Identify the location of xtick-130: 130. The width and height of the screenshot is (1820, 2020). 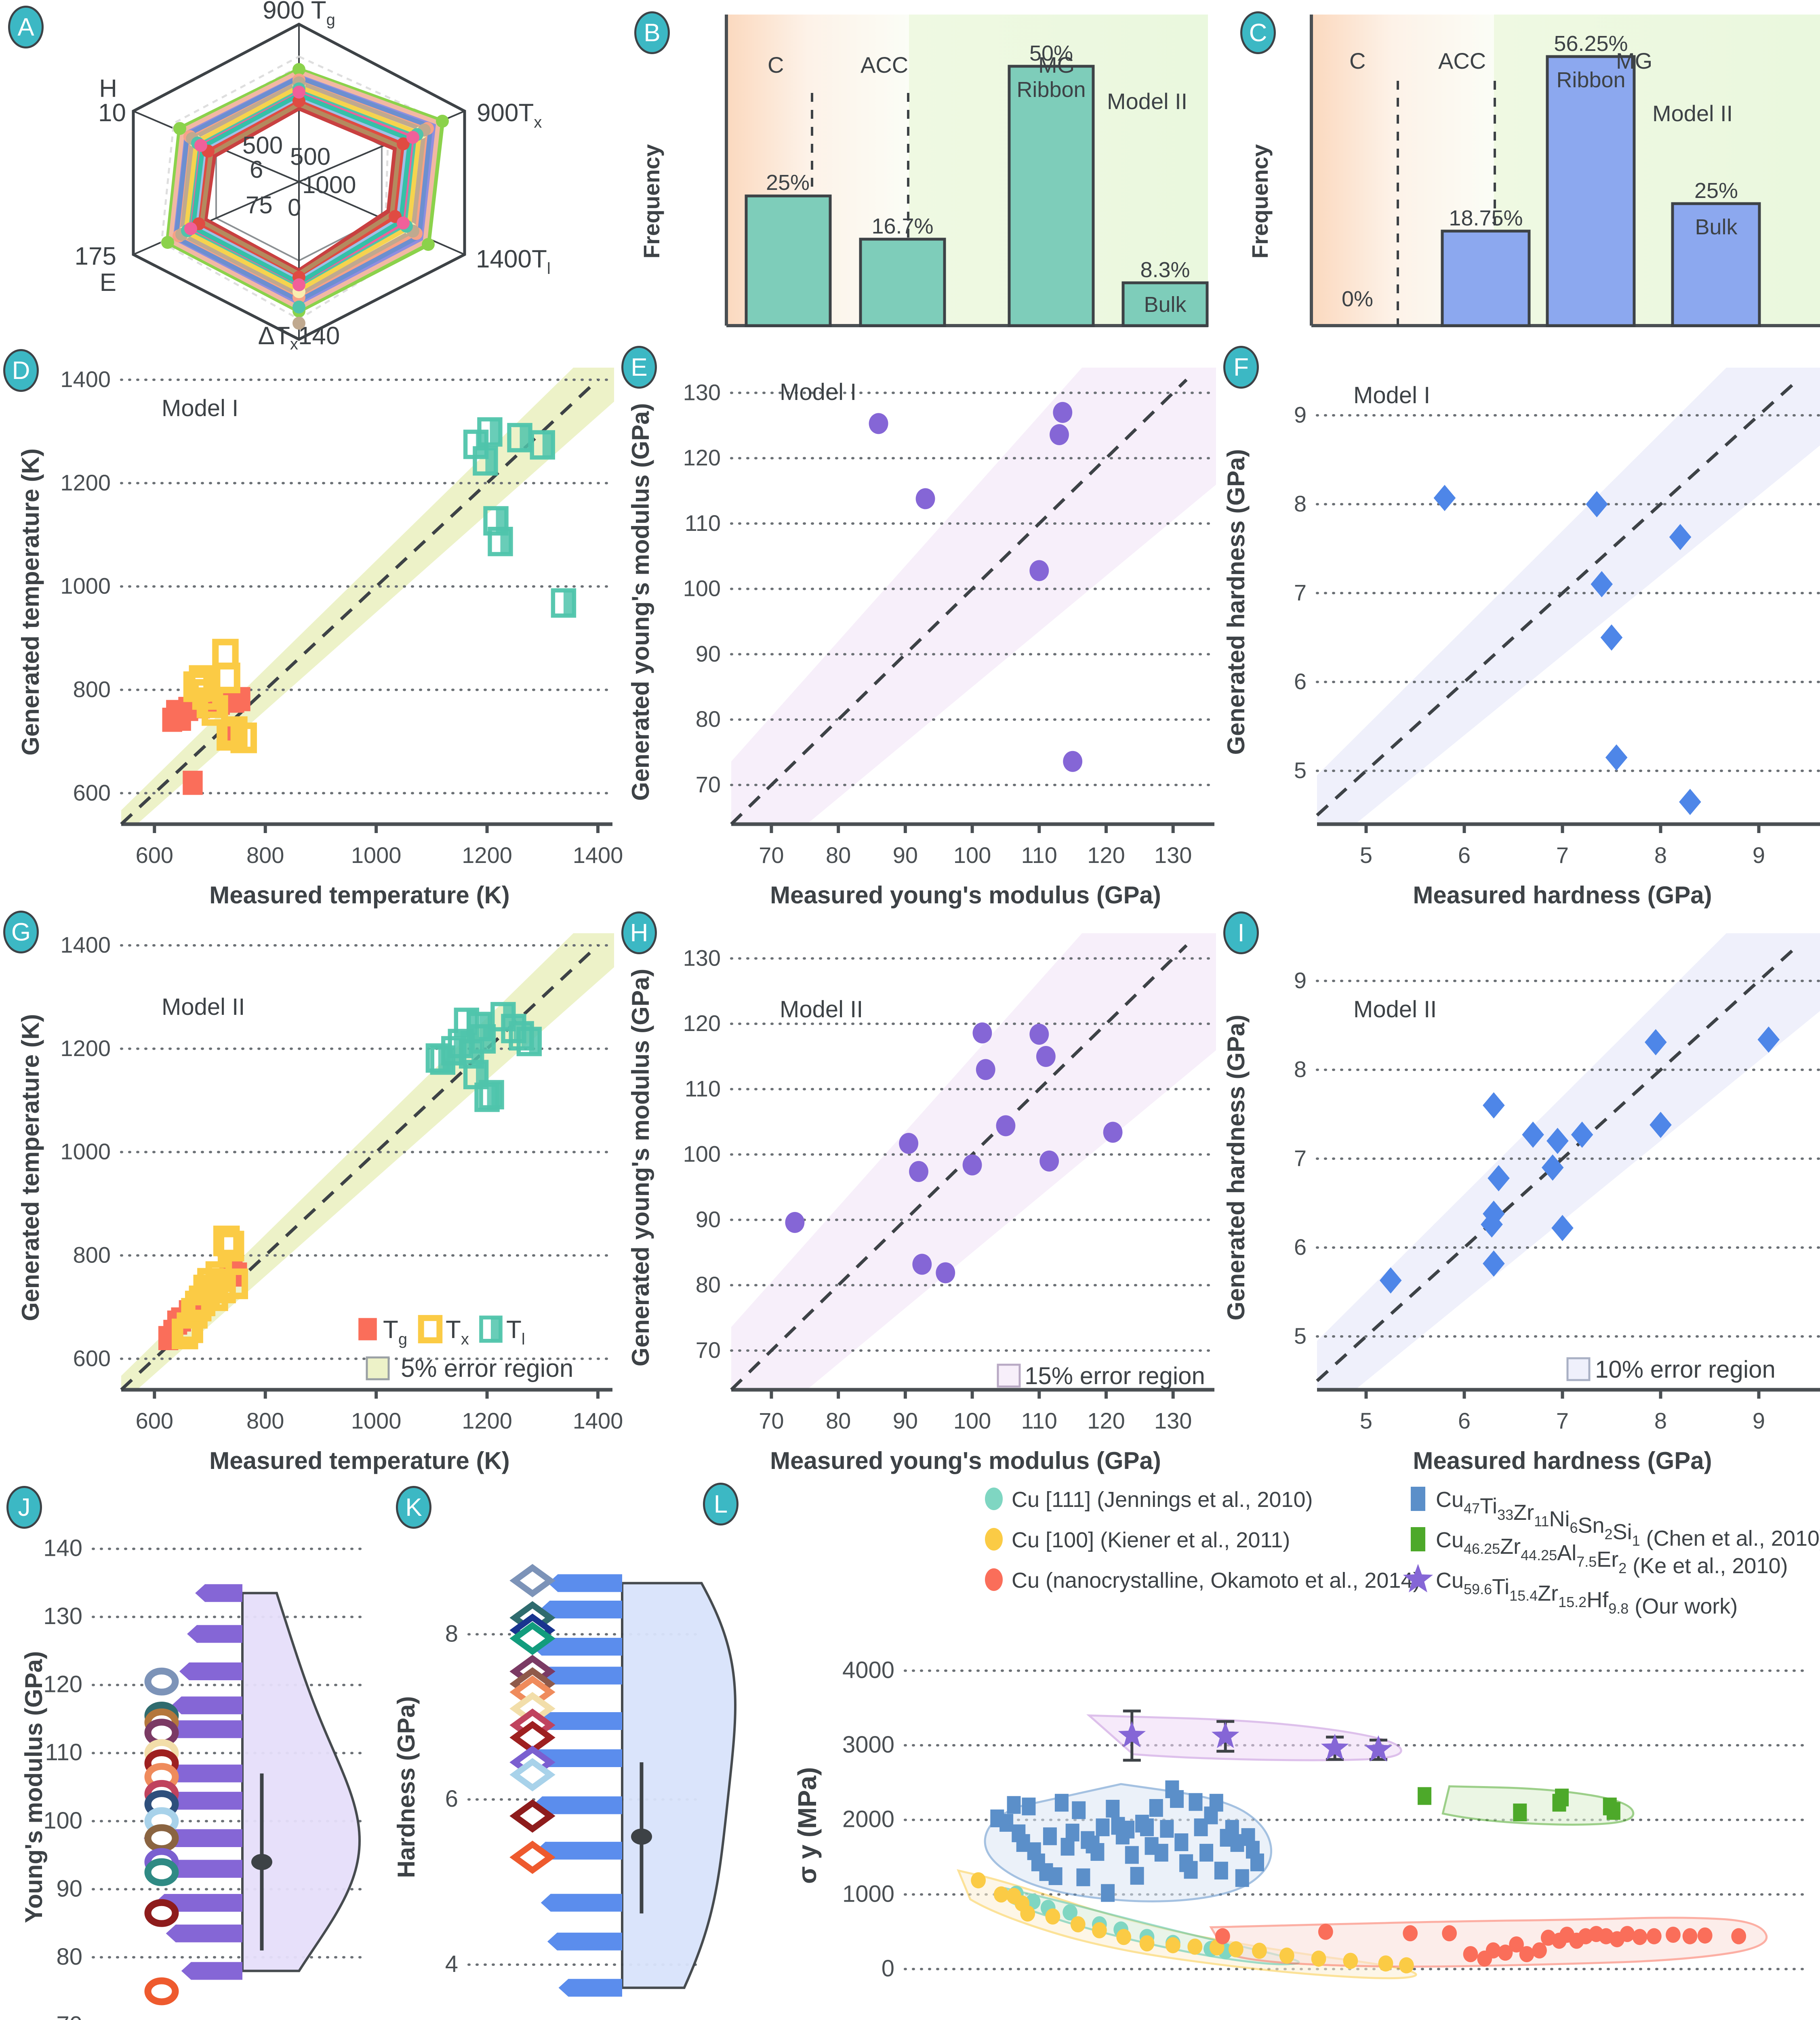
(1173, 1420).